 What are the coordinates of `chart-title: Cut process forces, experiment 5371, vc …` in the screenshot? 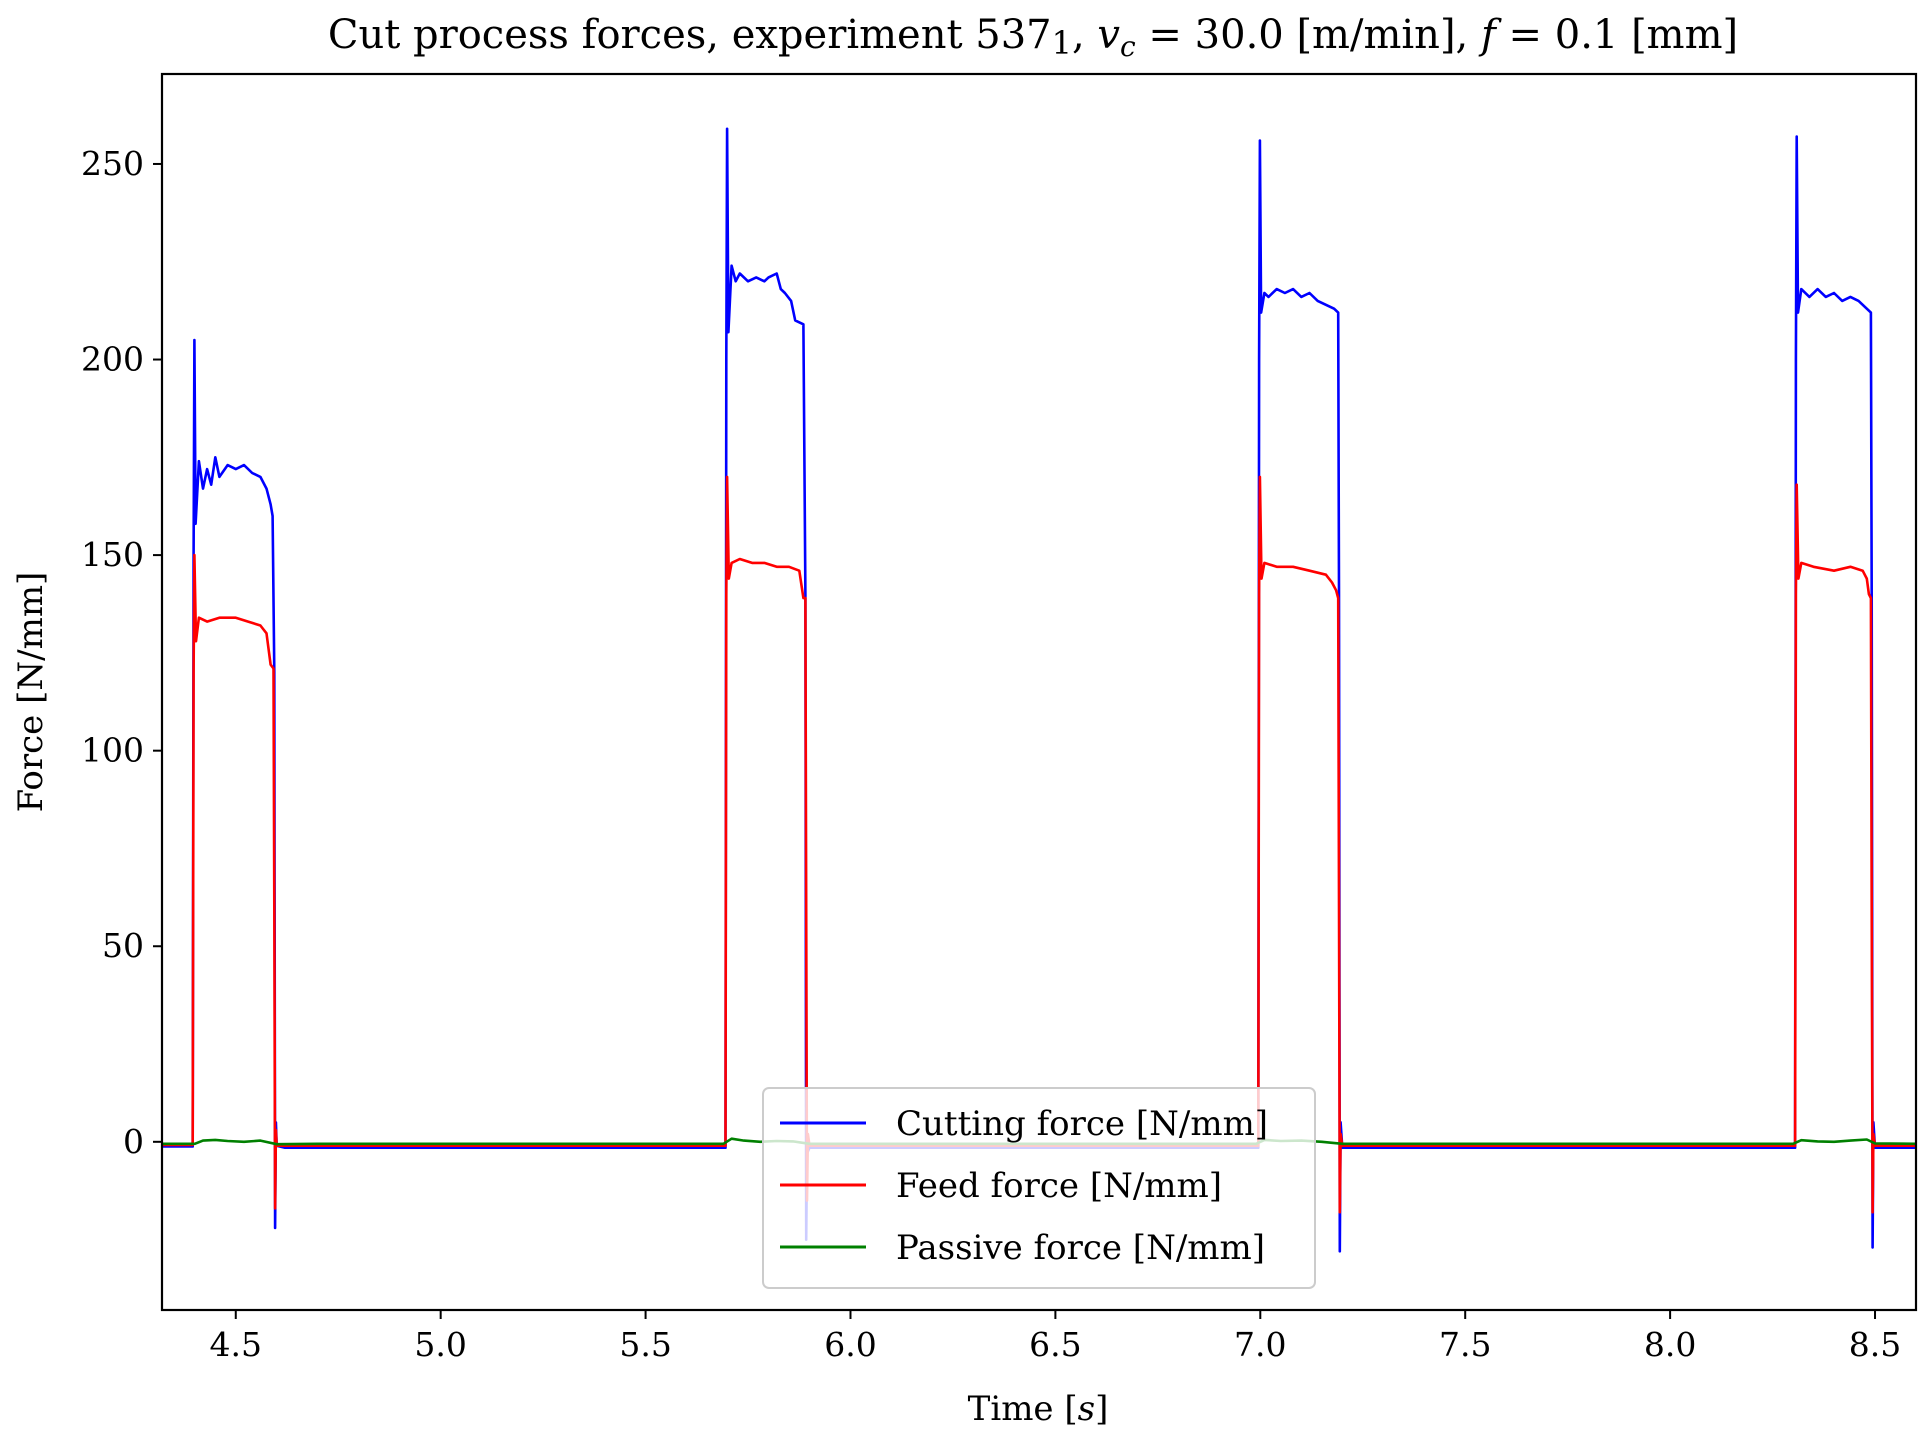 It's located at (1033, 37).